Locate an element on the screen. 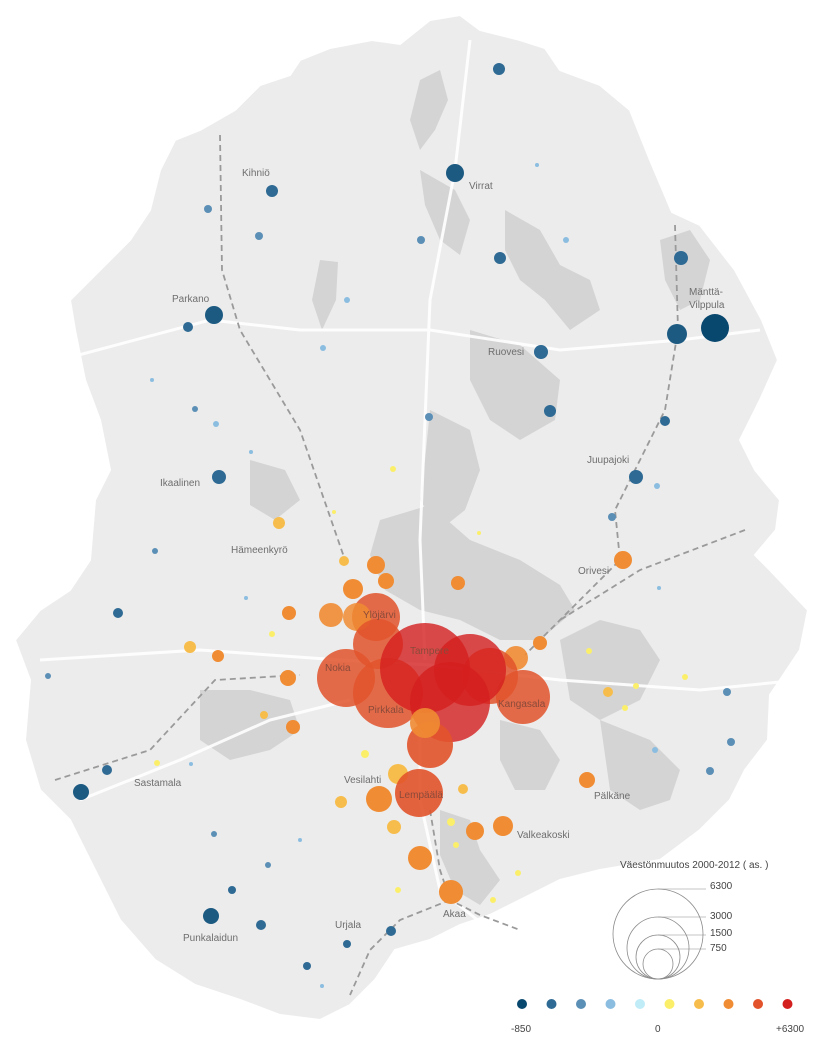 The image size is (823, 1049). bubble-sastamala is located at coordinates (81, 792).